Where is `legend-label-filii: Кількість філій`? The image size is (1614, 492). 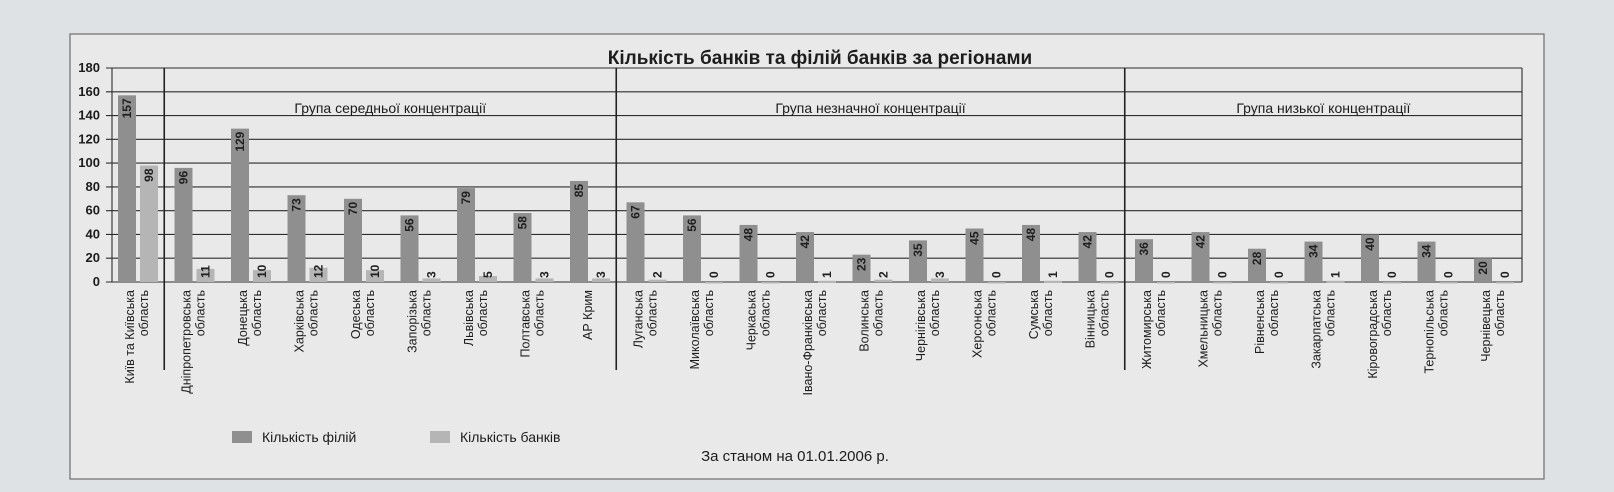
legend-label-filii: Кількість філій is located at coordinates (309, 437).